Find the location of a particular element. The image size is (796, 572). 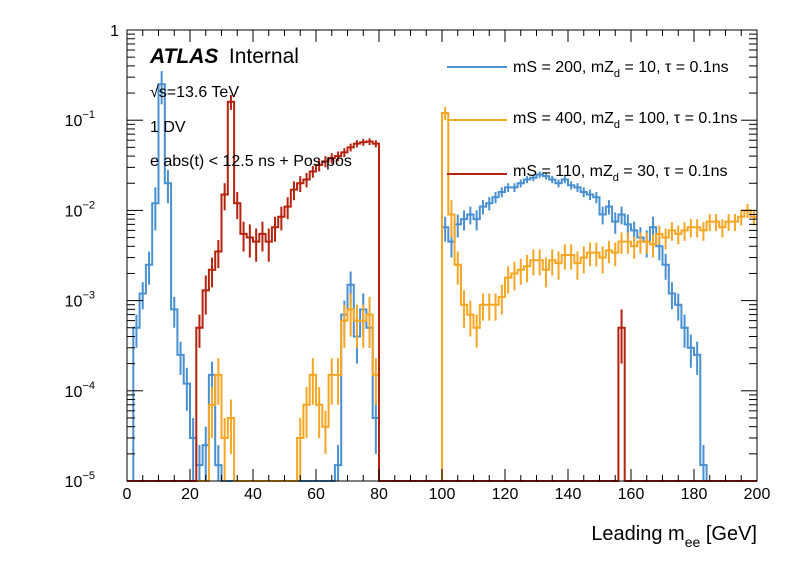

y-tick-label: 10⁻³ is located at coordinates (80, 300).